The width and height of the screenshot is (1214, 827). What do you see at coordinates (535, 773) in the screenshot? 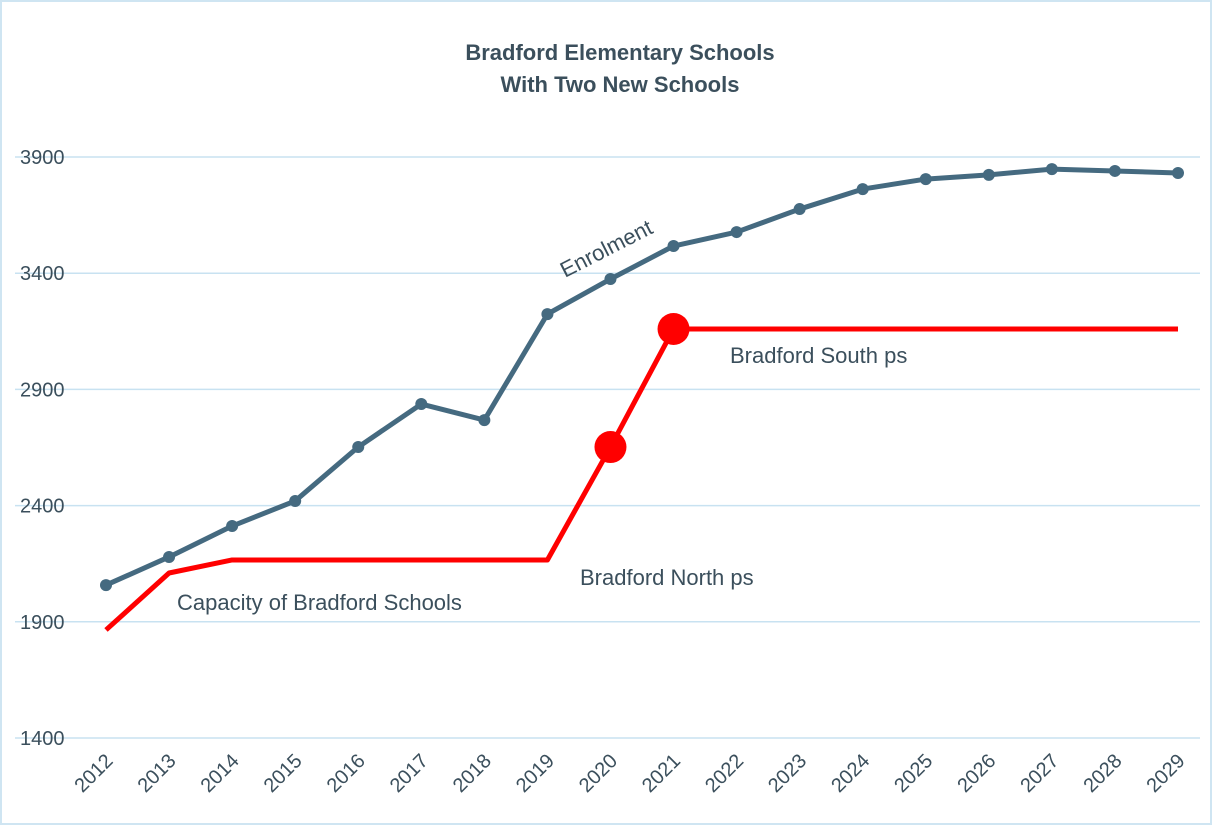
I see `x-tick-label: 2019` at bounding box center [535, 773].